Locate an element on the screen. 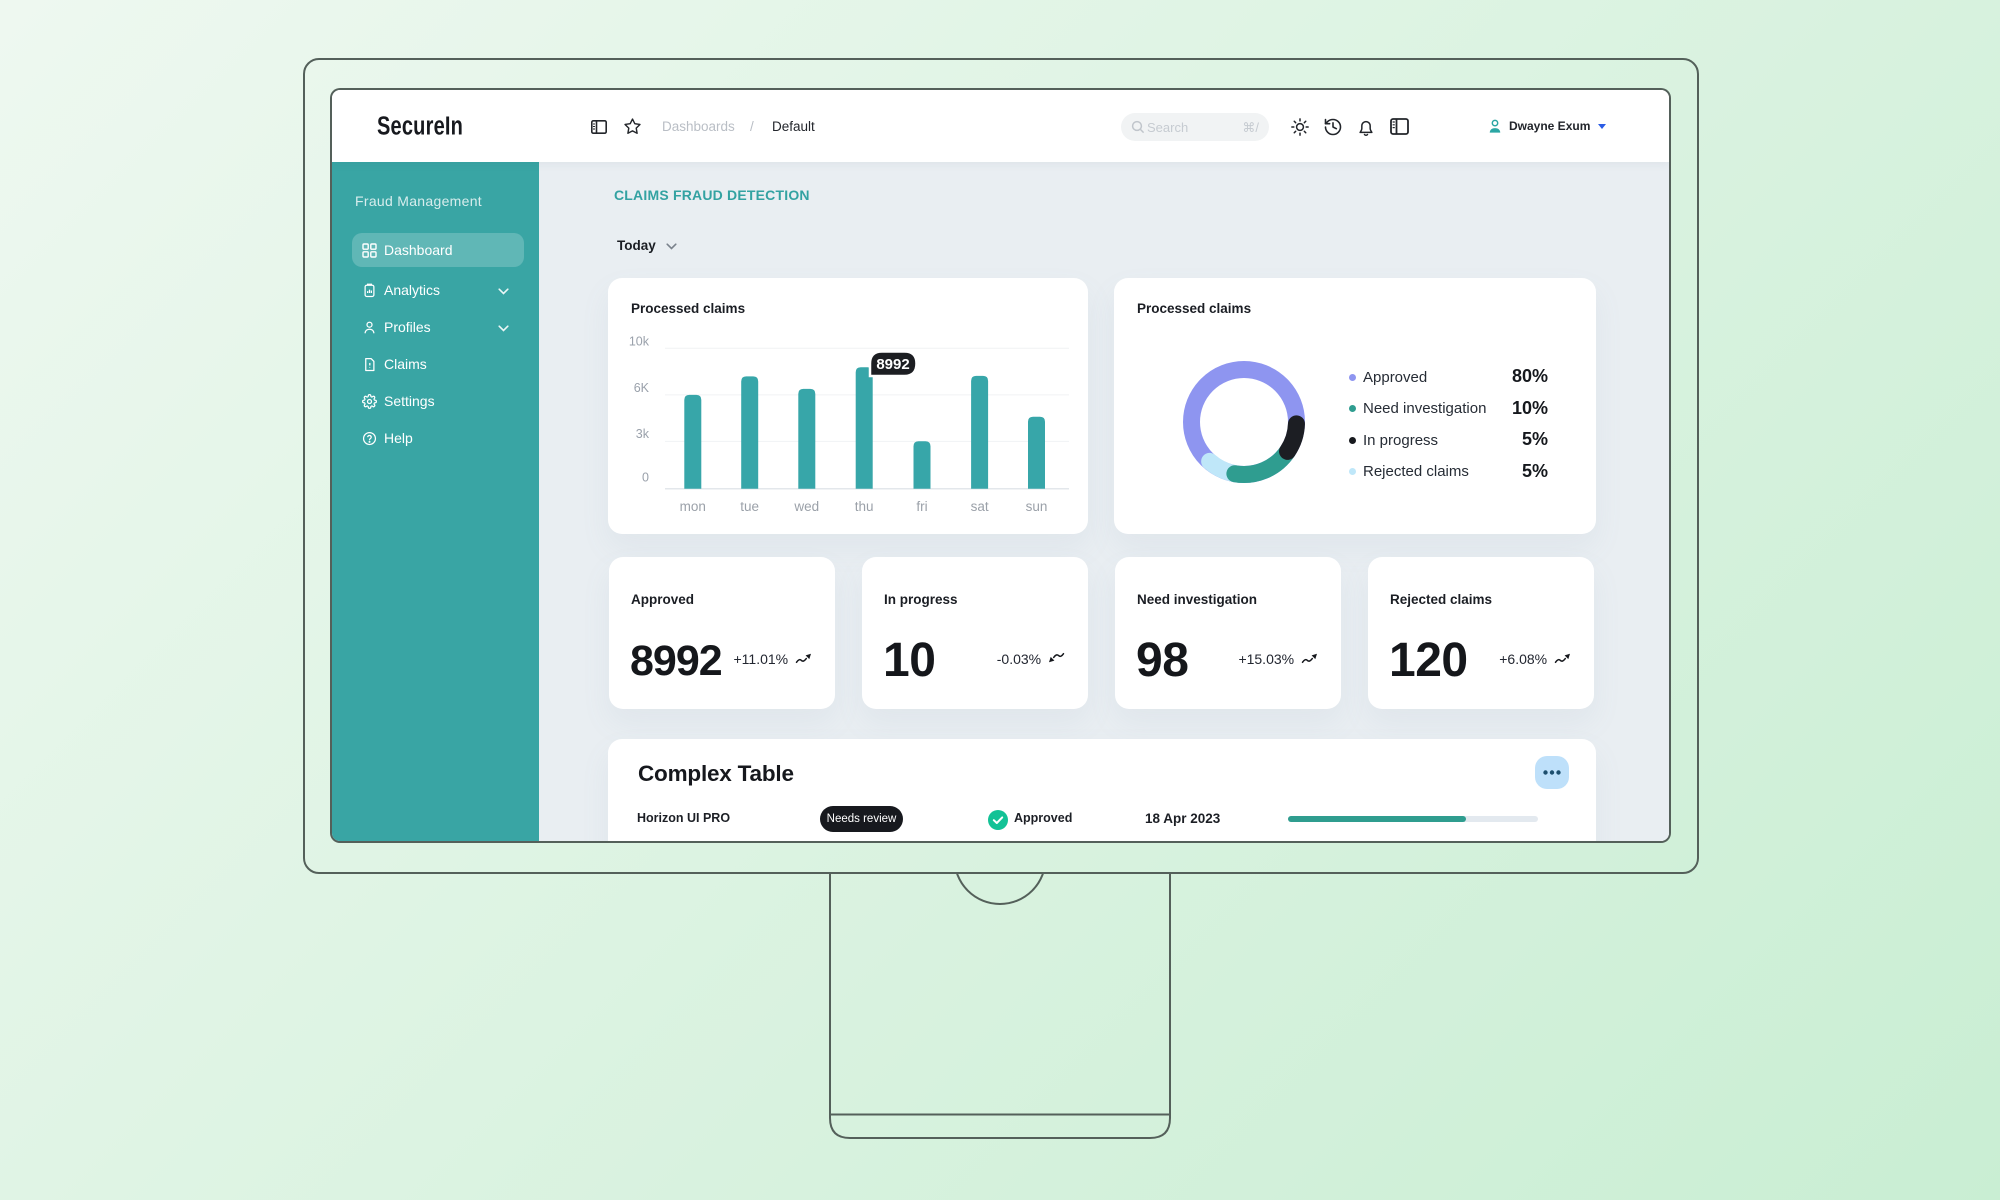  svg-text: wed is located at coordinates (806, 506).